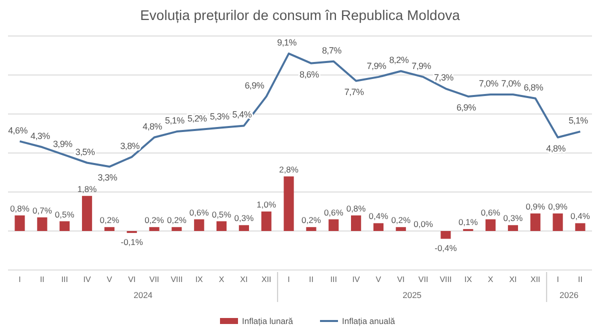 The image size is (600, 336). What do you see at coordinates (556, 148) in the screenshot?
I see `data-label: 4,8%` at bounding box center [556, 148].